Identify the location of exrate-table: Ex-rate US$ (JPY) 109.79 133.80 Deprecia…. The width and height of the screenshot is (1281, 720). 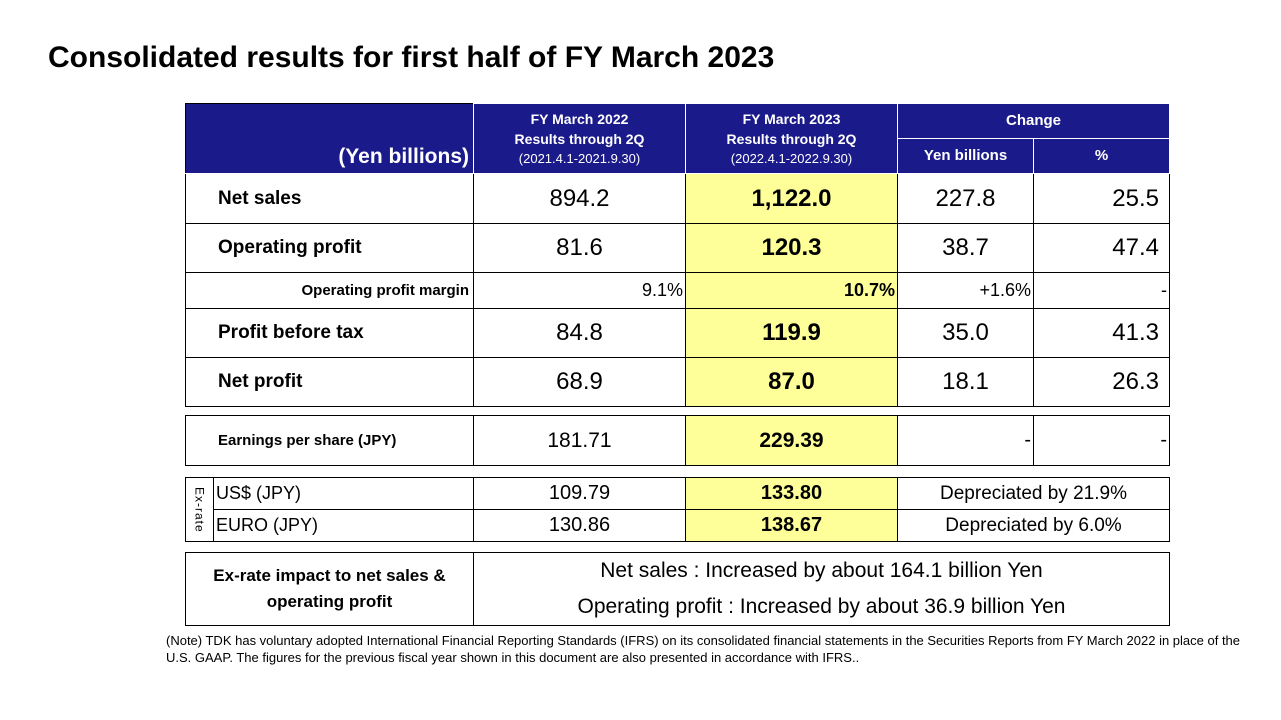
(677, 509).